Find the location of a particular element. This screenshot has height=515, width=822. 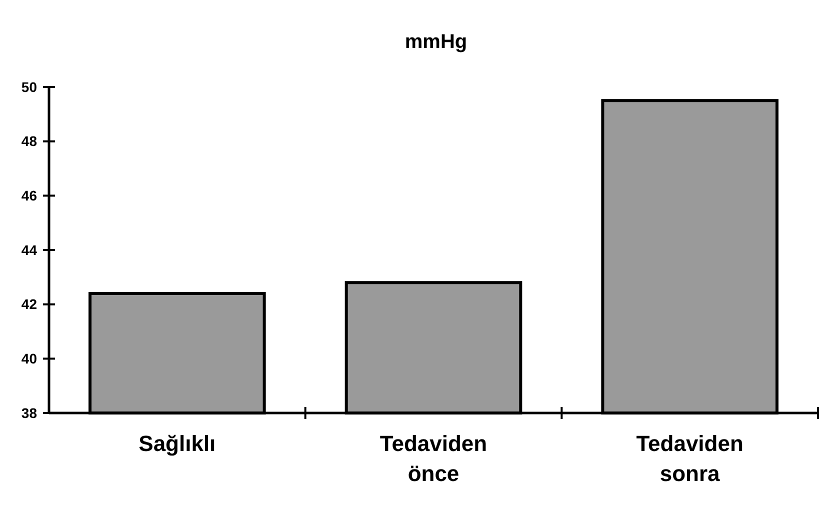

y-tick-label: 44 is located at coordinates (29, 250).